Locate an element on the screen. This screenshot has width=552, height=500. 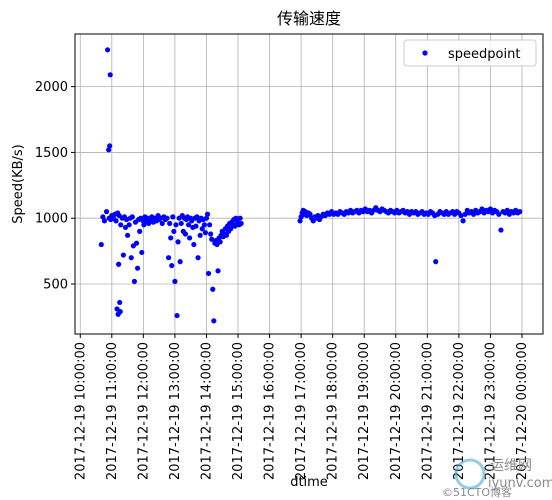
y-tick-label: 500 is located at coordinates (55, 285).